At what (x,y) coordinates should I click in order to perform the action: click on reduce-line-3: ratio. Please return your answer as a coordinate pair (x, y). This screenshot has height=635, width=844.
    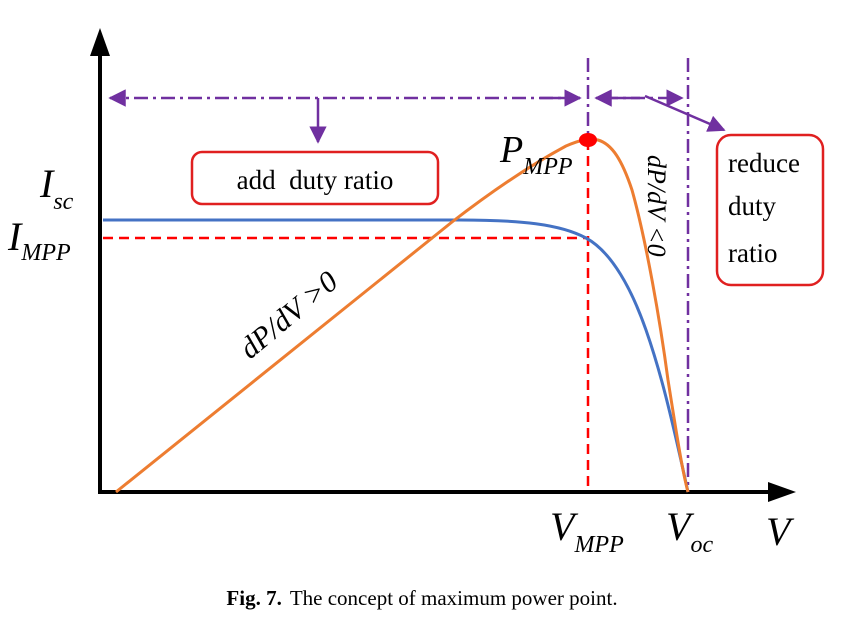
    Looking at the image, I should click on (752, 253).